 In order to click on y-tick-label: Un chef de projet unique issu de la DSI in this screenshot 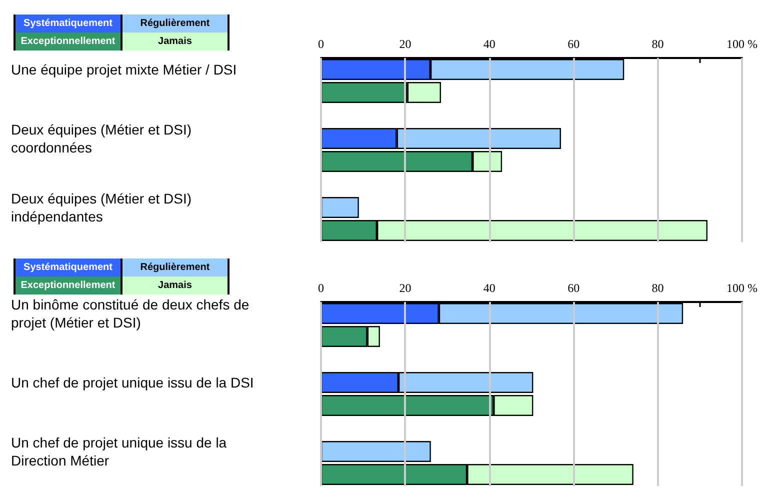, I will do `click(132, 382)`.